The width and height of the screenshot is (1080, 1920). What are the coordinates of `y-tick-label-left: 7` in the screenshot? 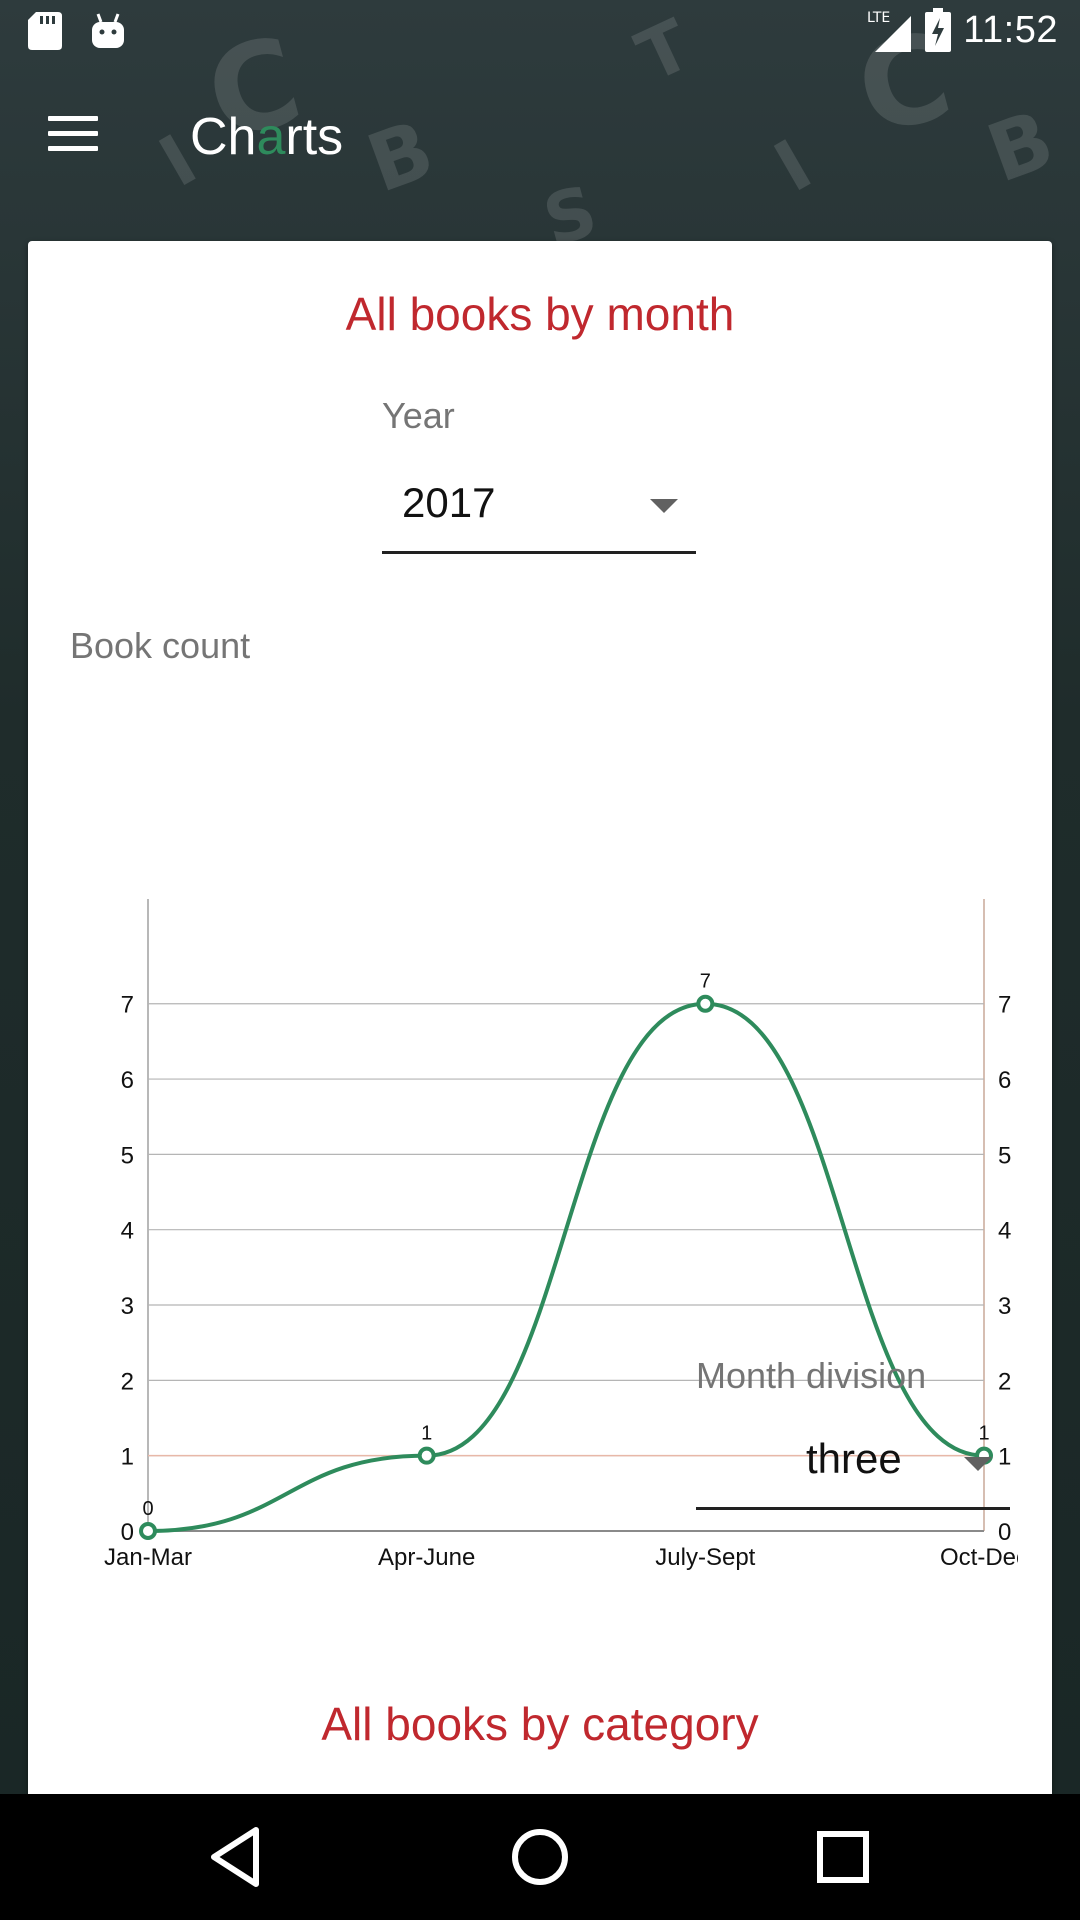 It's located at (127, 1005).